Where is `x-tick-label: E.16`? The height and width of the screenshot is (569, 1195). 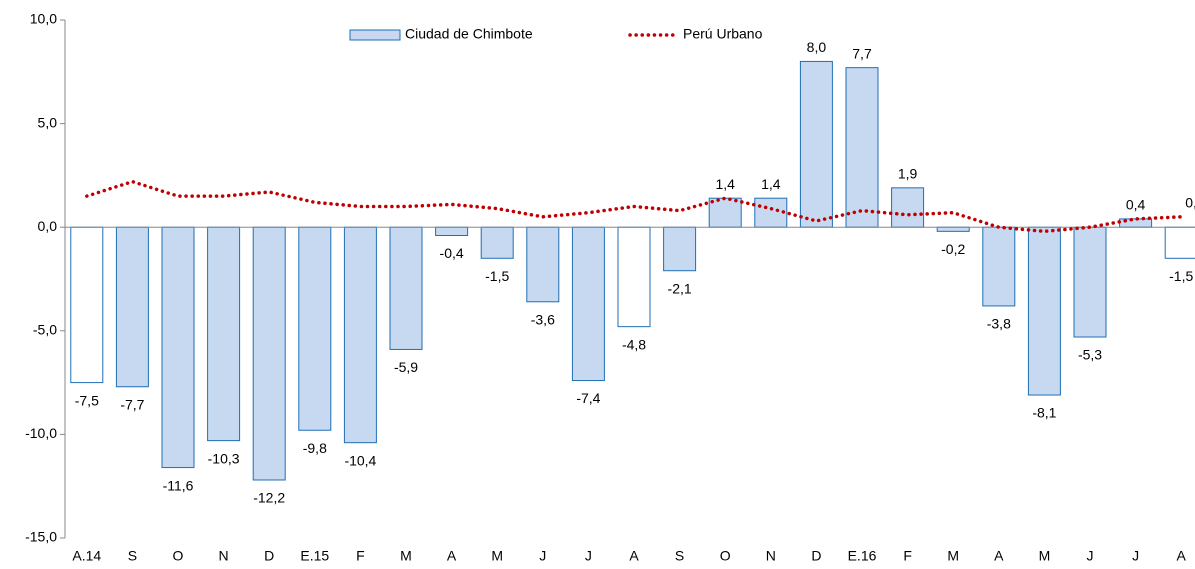
x-tick-label: E.16 is located at coordinates (862, 556).